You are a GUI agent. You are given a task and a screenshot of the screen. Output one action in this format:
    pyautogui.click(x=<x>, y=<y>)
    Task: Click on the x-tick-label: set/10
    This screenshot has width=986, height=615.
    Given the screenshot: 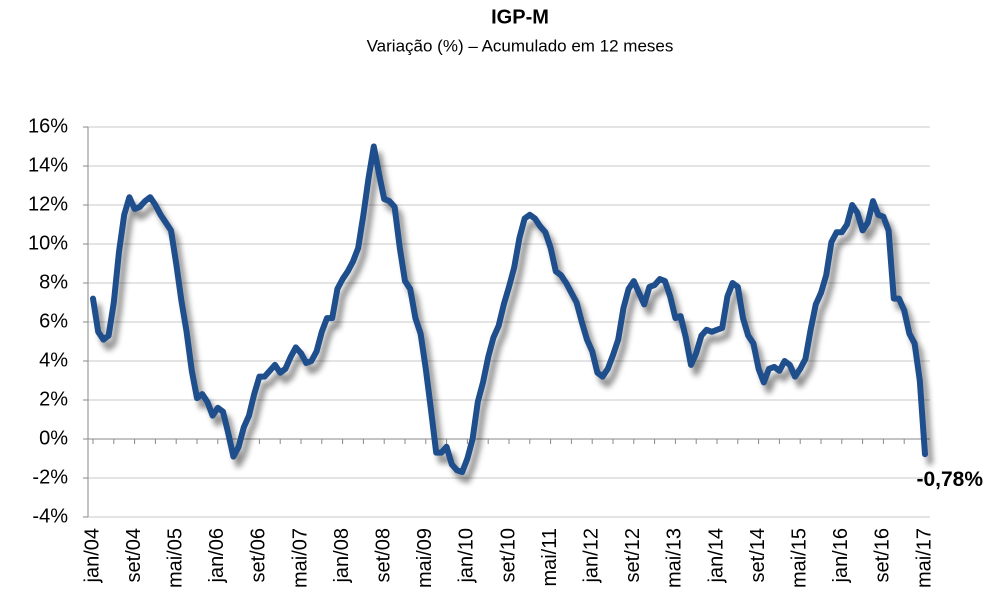 What is the action you would take?
    pyautogui.click(x=508, y=555)
    